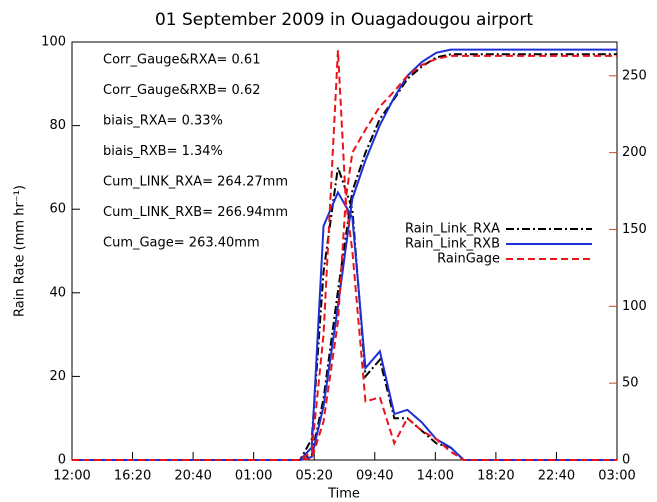  I want to click on legend-label: Rain_Link_RXA, so click(452, 229).